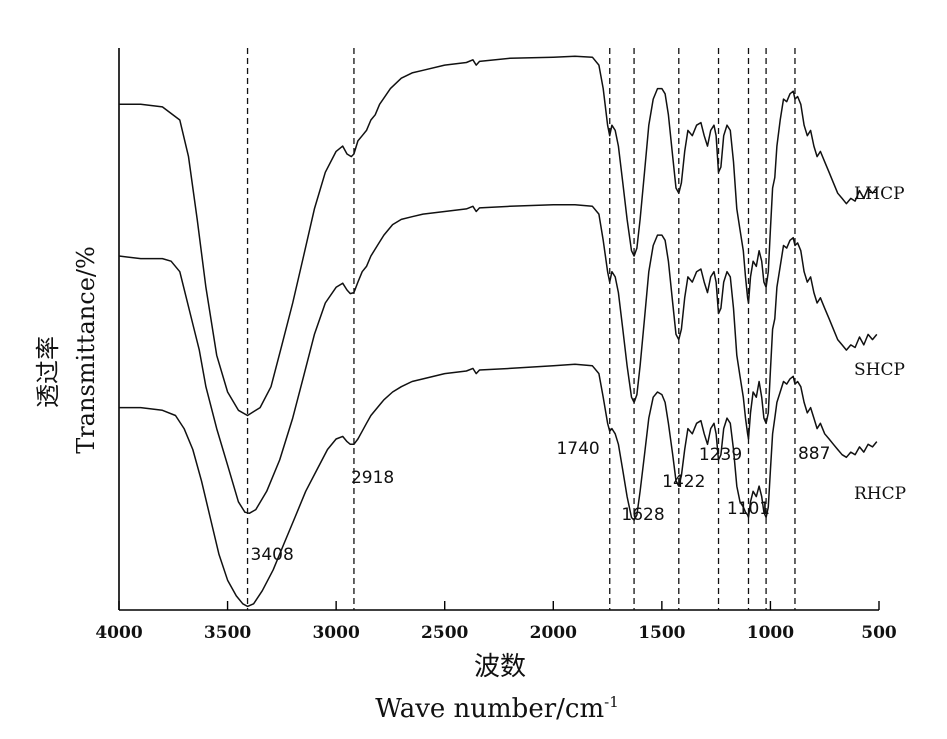  What do you see at coordinates (683, 482) in the screenshot?
I see `peak-label-1422: 1422` at bounding box center [683, 482].